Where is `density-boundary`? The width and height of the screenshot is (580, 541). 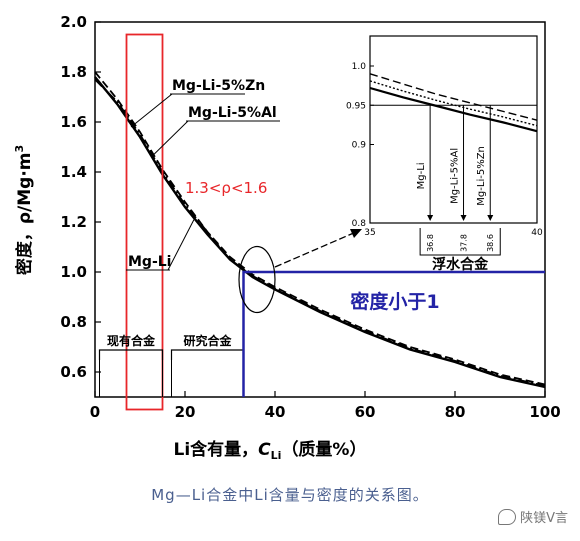
density-boundary is located at coordinates (393, 333).